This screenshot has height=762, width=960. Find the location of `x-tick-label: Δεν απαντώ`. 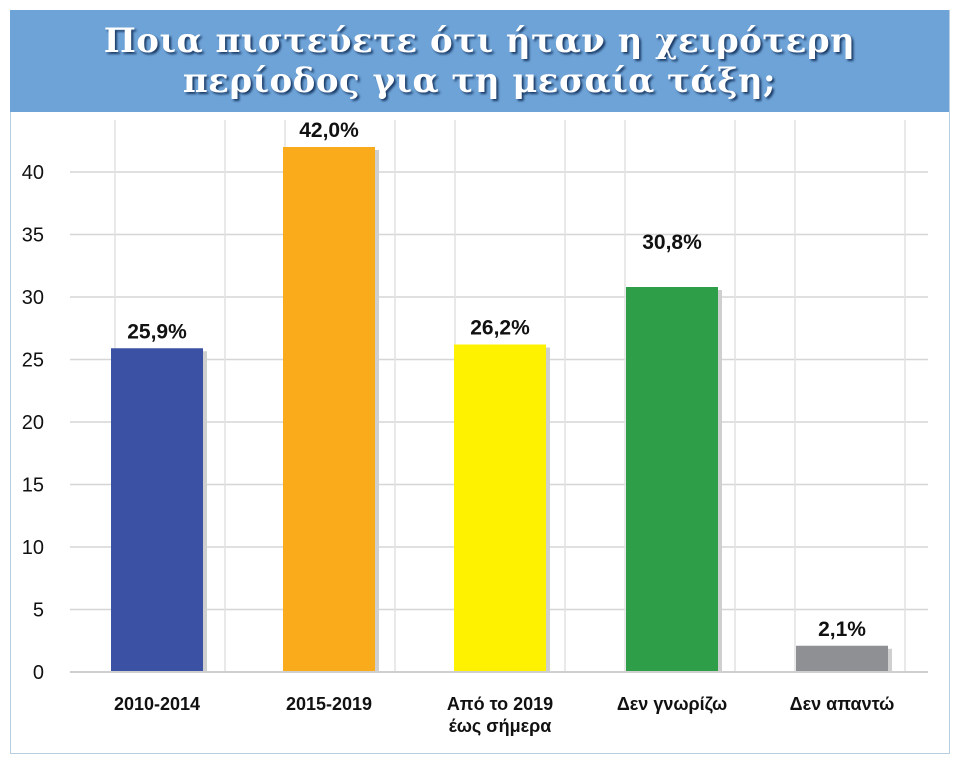

x-tick-label: Δεν απαντώ is located at coordinates (842, 704).